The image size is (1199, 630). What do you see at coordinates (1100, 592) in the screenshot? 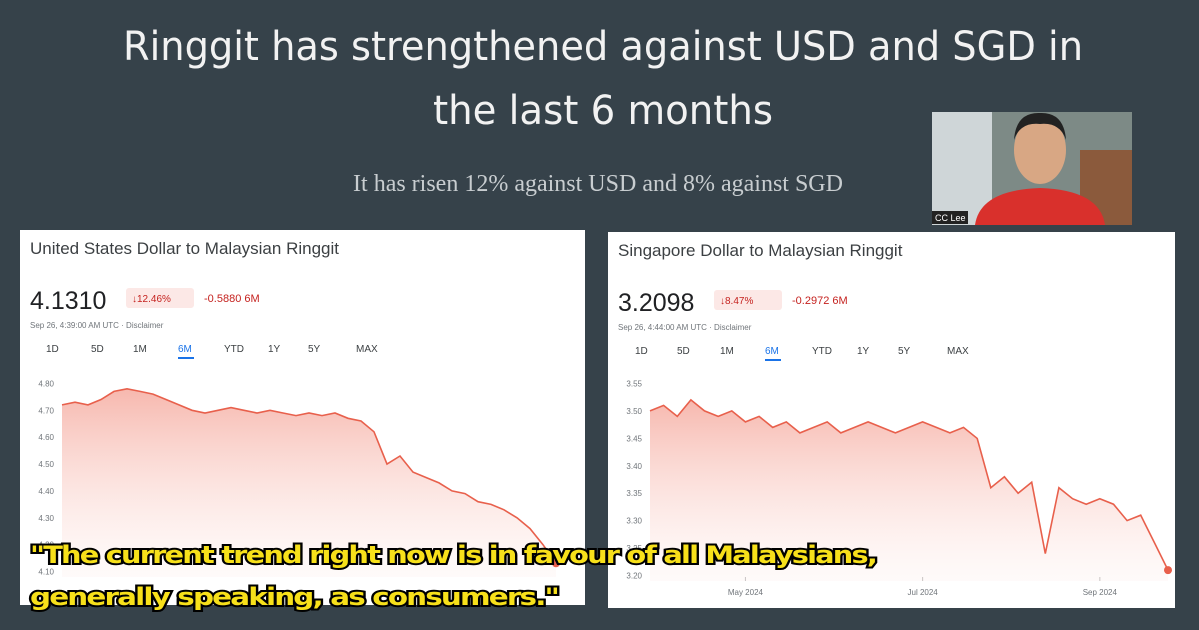
I see `x-tick-label: Sep 2024` at bounding box center [1100, 592].